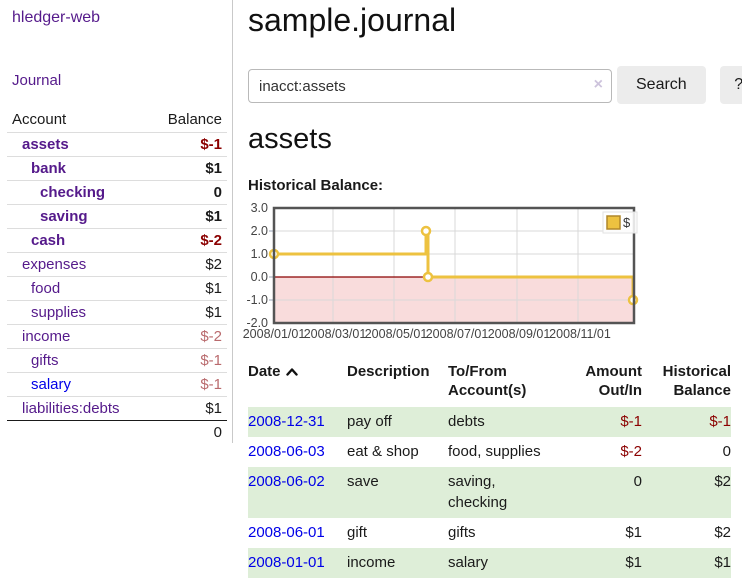  I want to click on transaction-description: pay off, so click(369, 421).